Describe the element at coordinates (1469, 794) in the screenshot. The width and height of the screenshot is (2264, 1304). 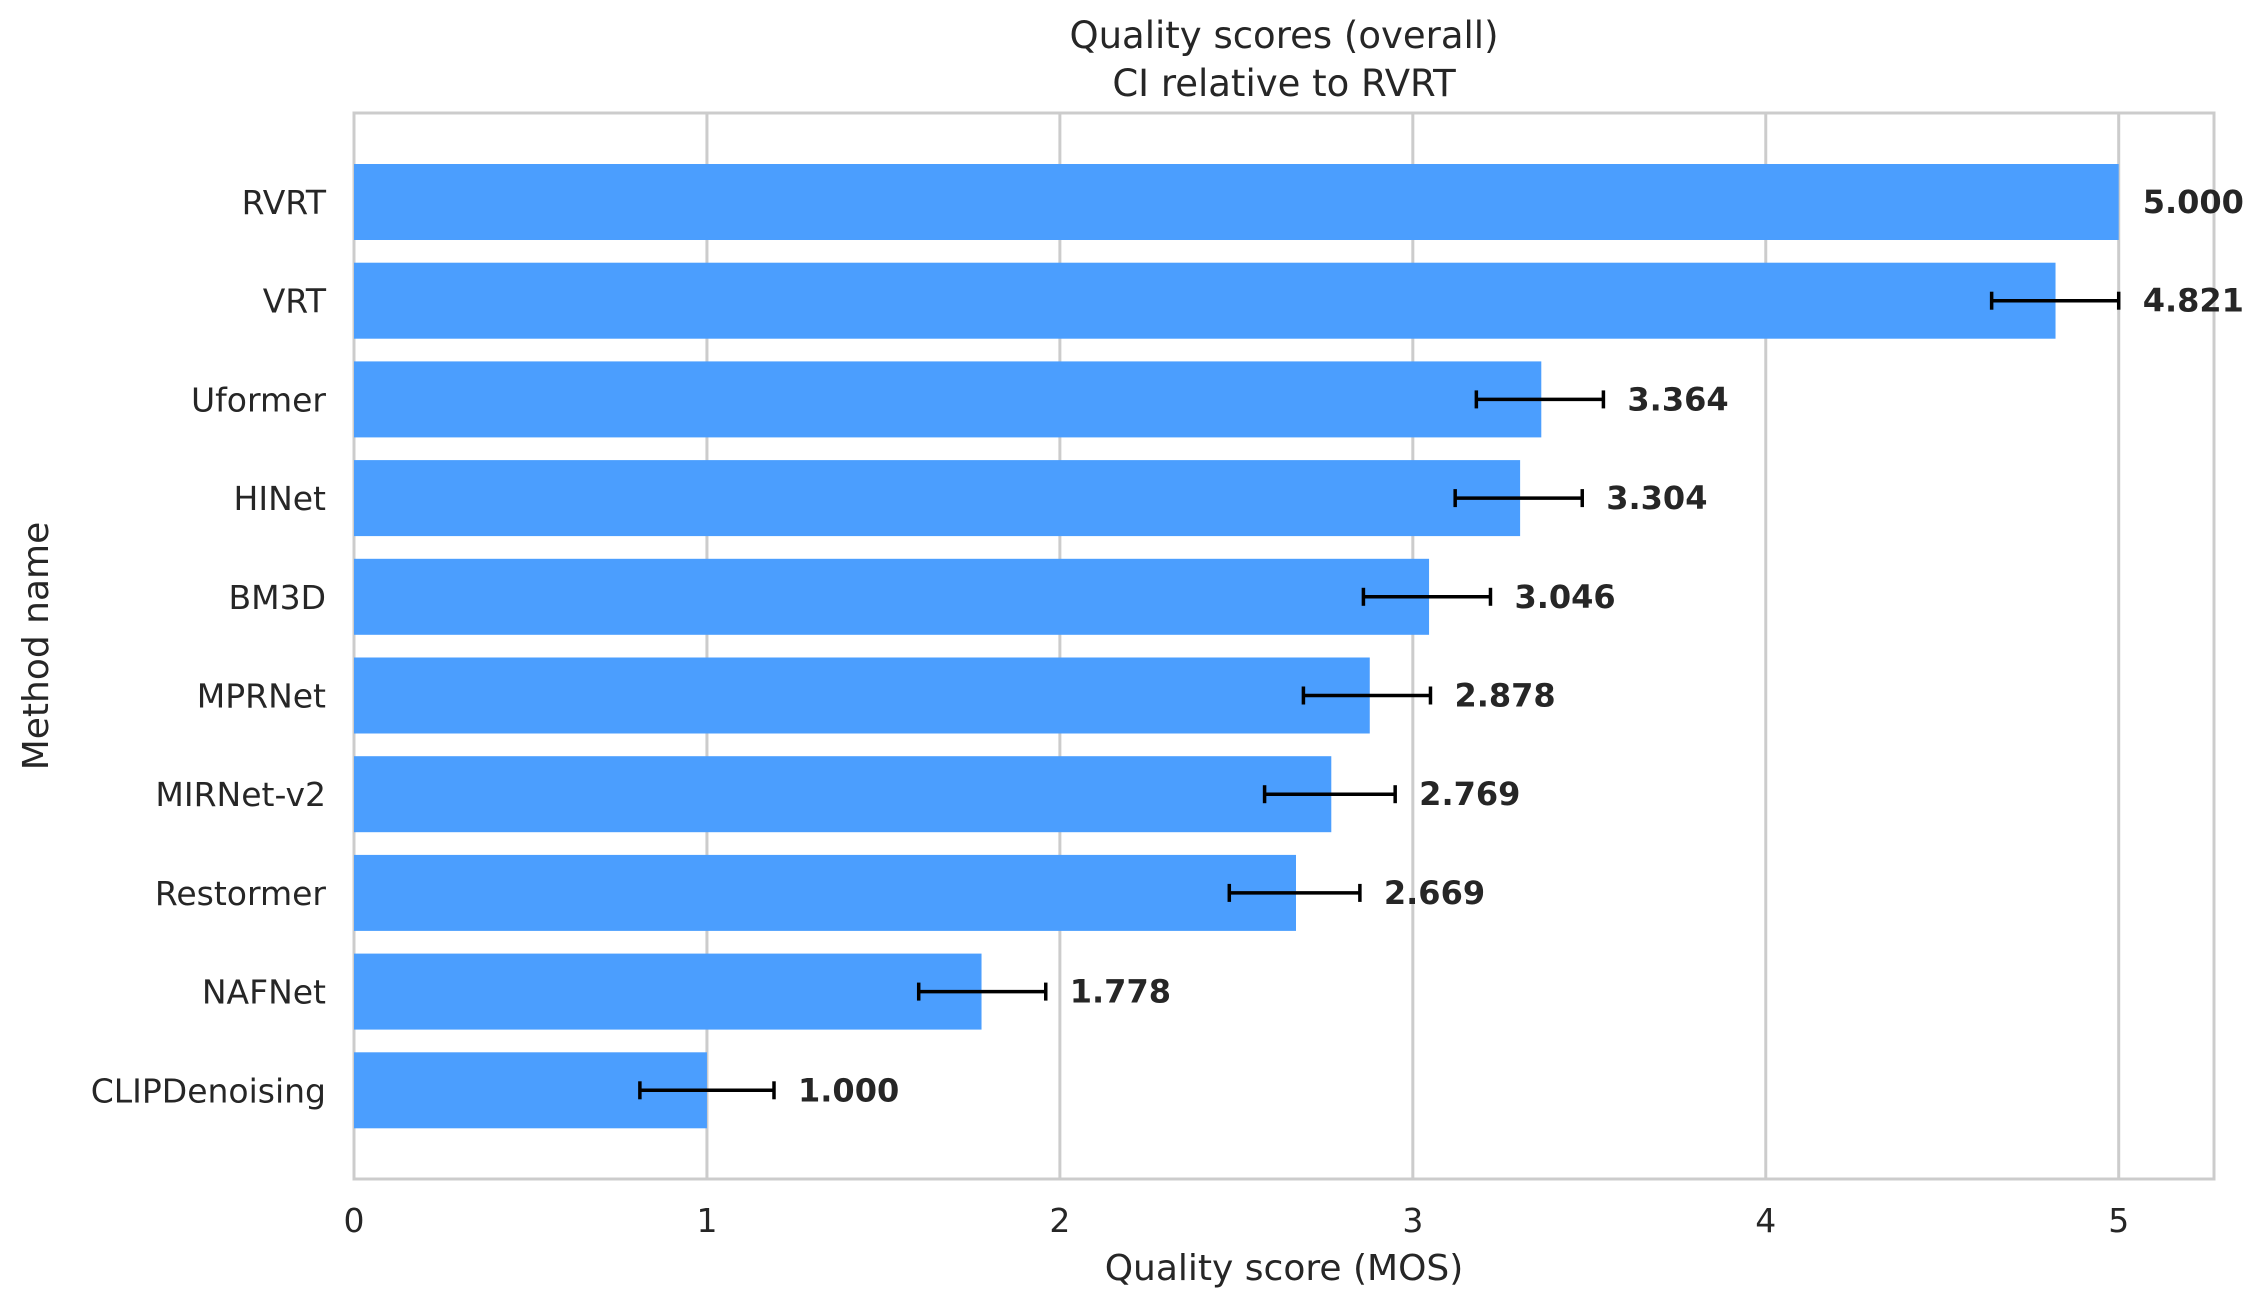
I see `value-label: 2.769` at that location.